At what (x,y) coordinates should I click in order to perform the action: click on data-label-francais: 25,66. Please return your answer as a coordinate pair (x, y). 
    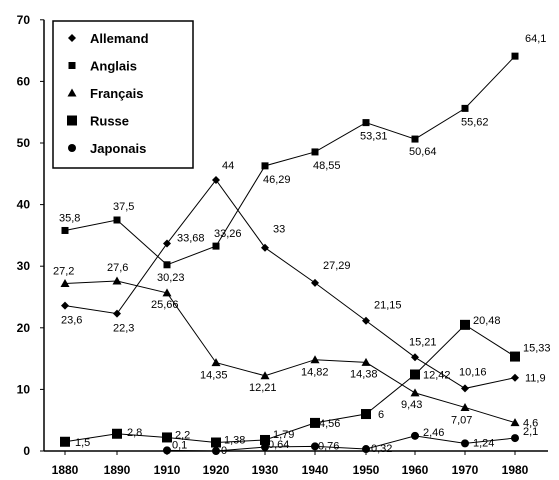
    Looking at the image, I should click on (165, 305).